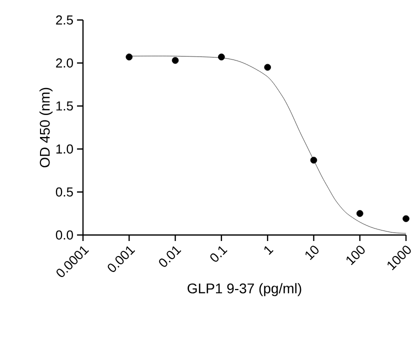 This screenshot has width=418, height=346. What do you see at coordinates (355, 256) in the screenshot?
I see `x-tick-label: 100` at bounding box center [355, 256].